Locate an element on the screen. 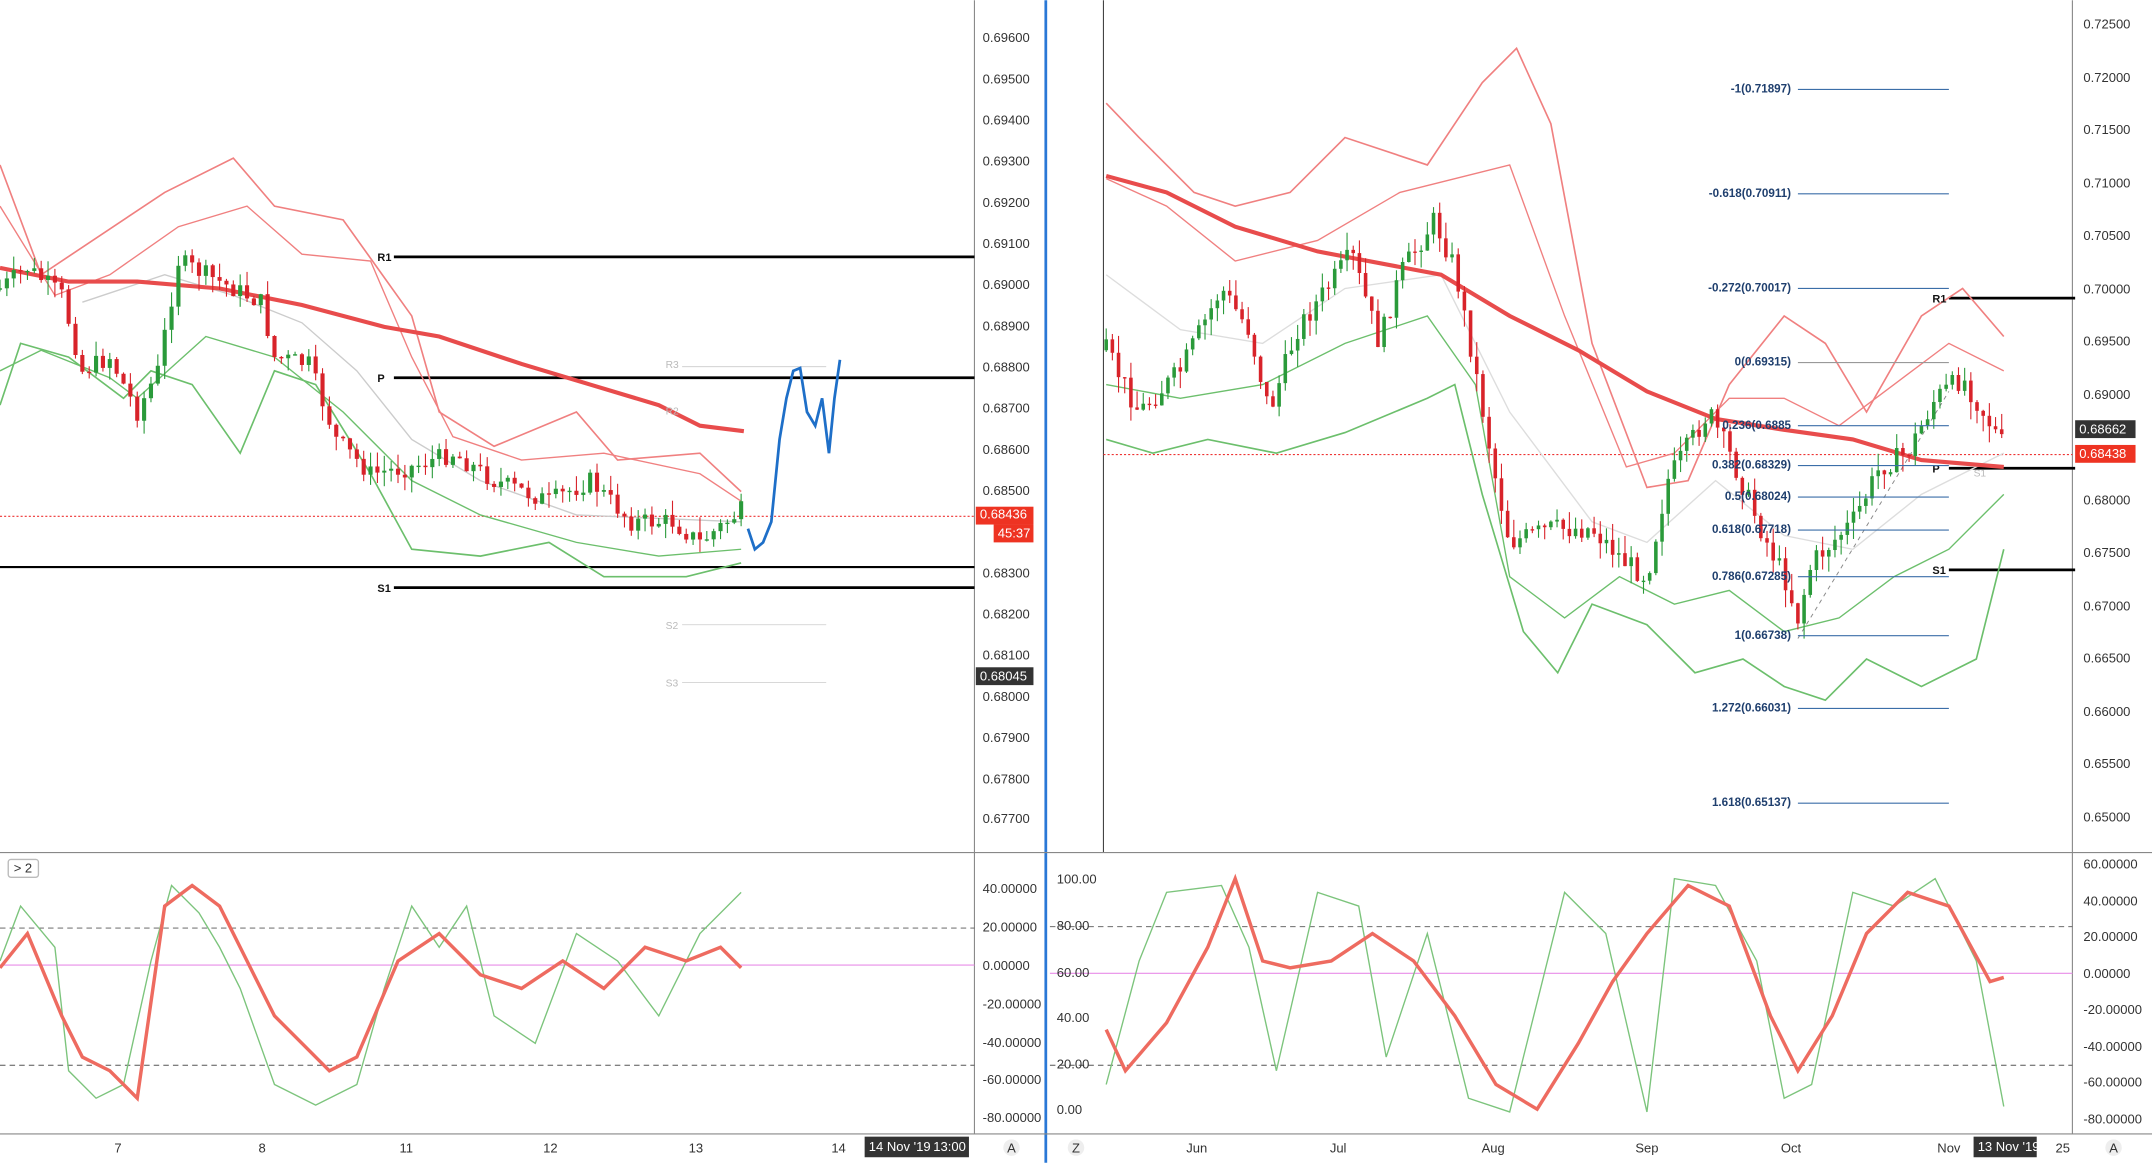 Image resolution: width=2152 pixels, height=1163 pixels. month-label: Aug is located at coordinates (1493, 1147).